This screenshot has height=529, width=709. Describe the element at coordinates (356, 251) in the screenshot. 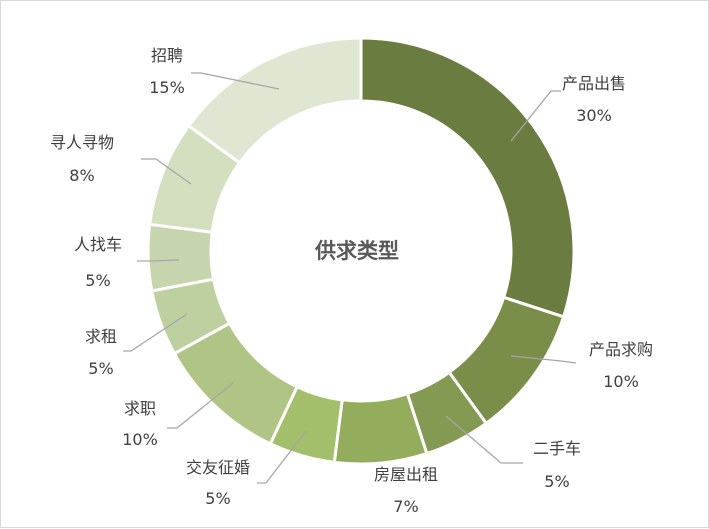

I see `chart-title: 供求类型` at that location.